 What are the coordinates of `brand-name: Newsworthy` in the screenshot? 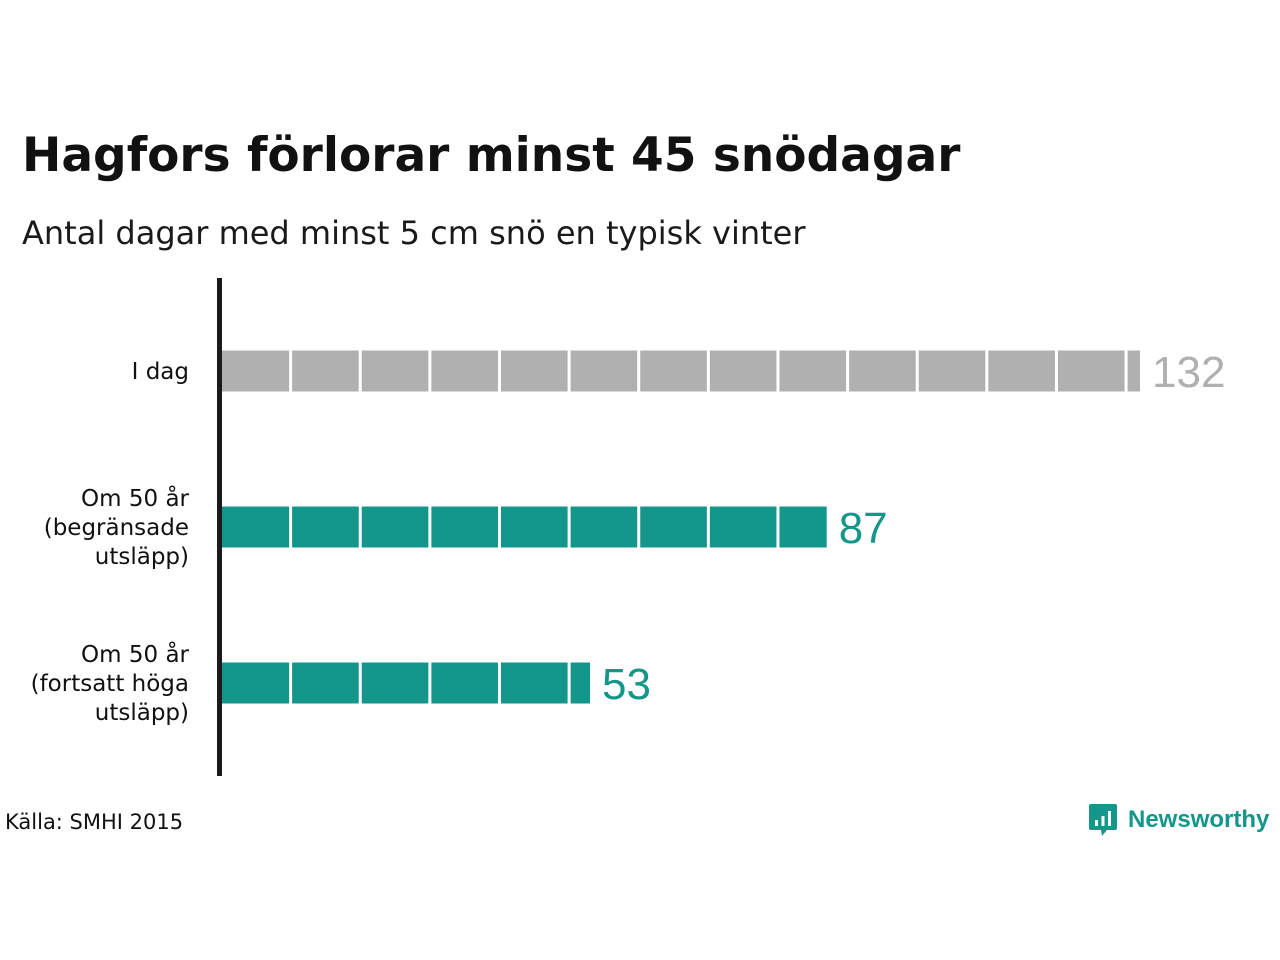 It's located at (1199, 819).